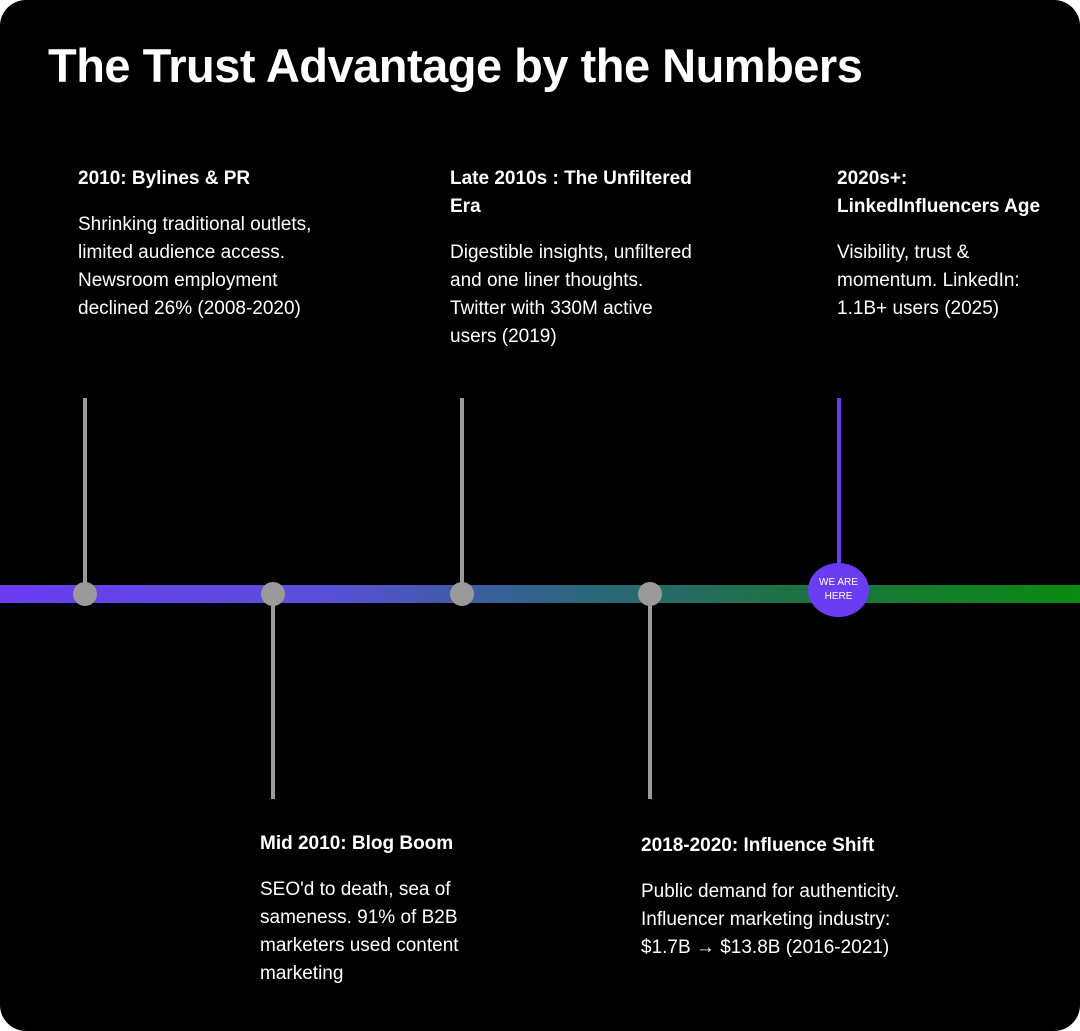 The image size is (1080, 1031). What do you see at coordinates (571, 192) in the screenshot?
I see `event-heading: Late 2010s : The Unfiltered Era` at bounding box center [571, 192].